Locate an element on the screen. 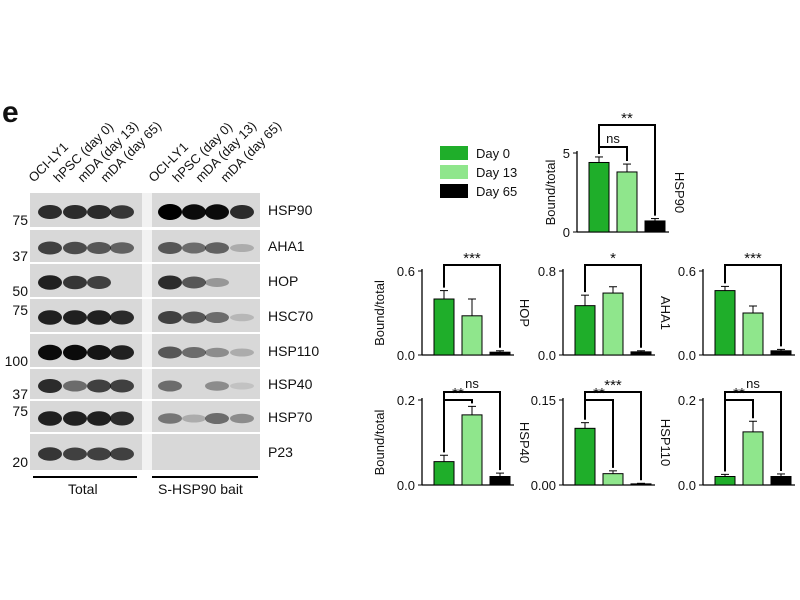 The height and width of the screenshot is (600, 800). legend-item: Day 0 is located at coordinates (478, 153).